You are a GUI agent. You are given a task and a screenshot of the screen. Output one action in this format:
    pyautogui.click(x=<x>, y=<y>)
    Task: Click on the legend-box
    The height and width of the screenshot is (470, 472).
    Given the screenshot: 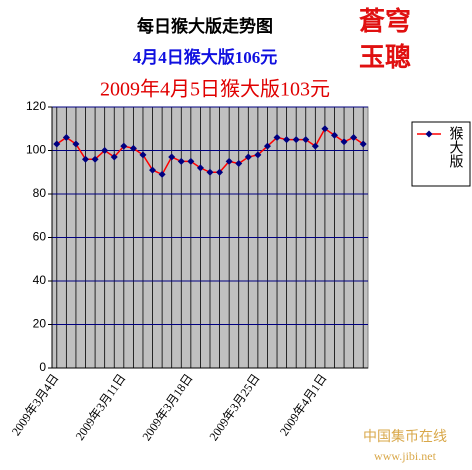 What is the action you would take?
    pyautogui.click(x=441, y=154)
    